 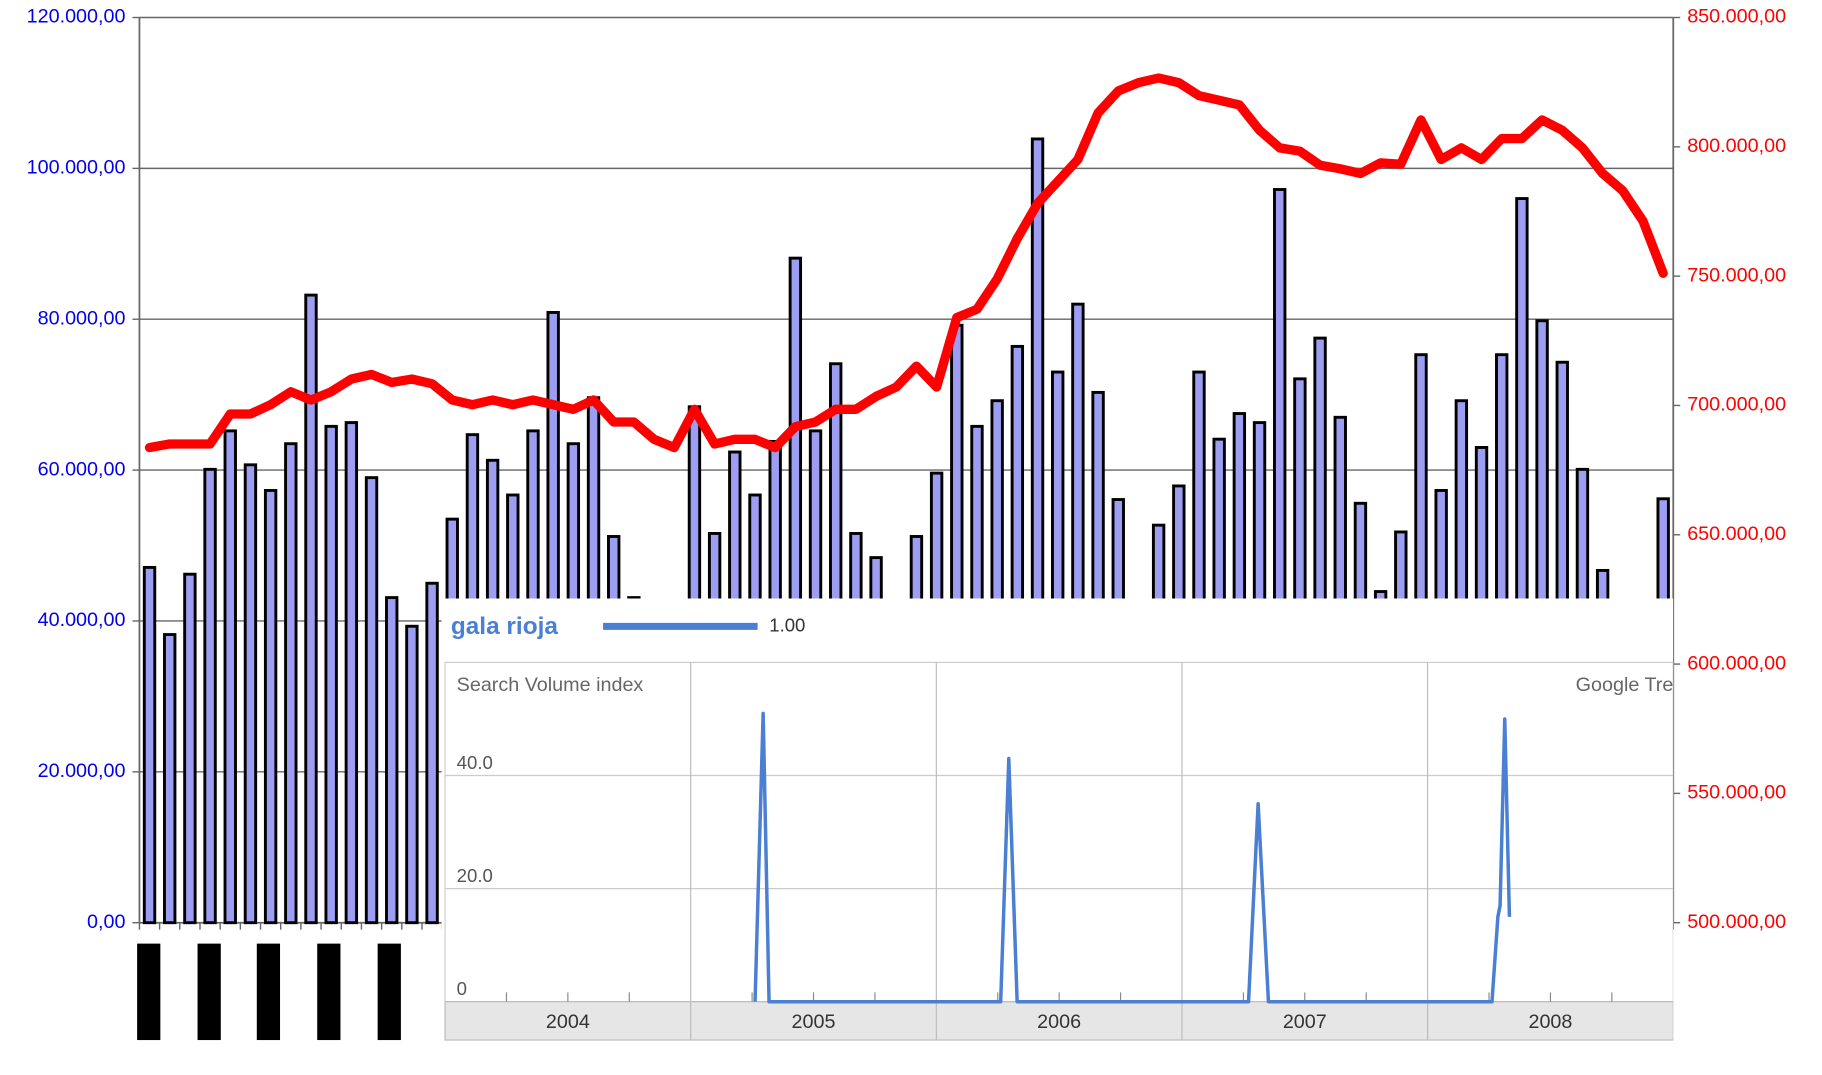 I want to click on y-tick-label: 100.000,00, so click(x=76, y=168).